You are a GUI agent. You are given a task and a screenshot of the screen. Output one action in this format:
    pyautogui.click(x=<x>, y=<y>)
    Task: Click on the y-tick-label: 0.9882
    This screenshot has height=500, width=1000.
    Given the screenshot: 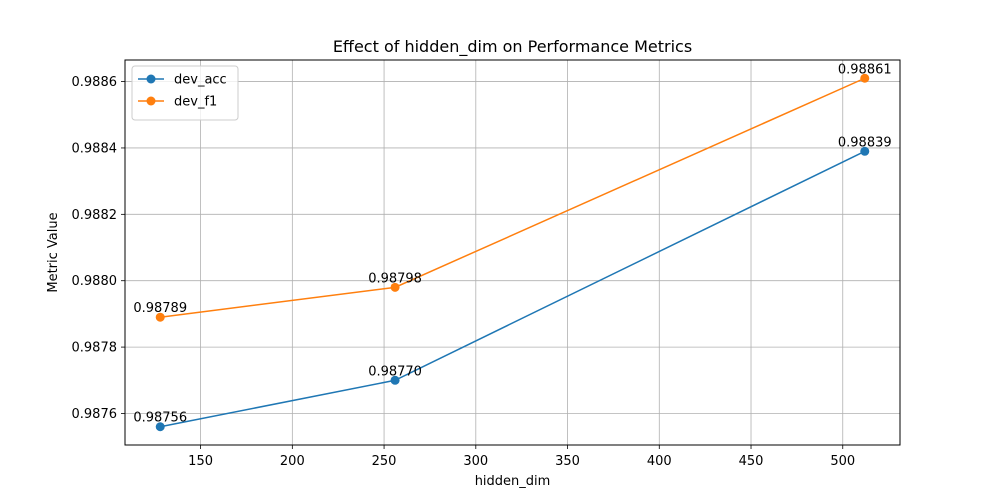 What is the action you would take?
    pyautogui.click(x=95, y=215)
    